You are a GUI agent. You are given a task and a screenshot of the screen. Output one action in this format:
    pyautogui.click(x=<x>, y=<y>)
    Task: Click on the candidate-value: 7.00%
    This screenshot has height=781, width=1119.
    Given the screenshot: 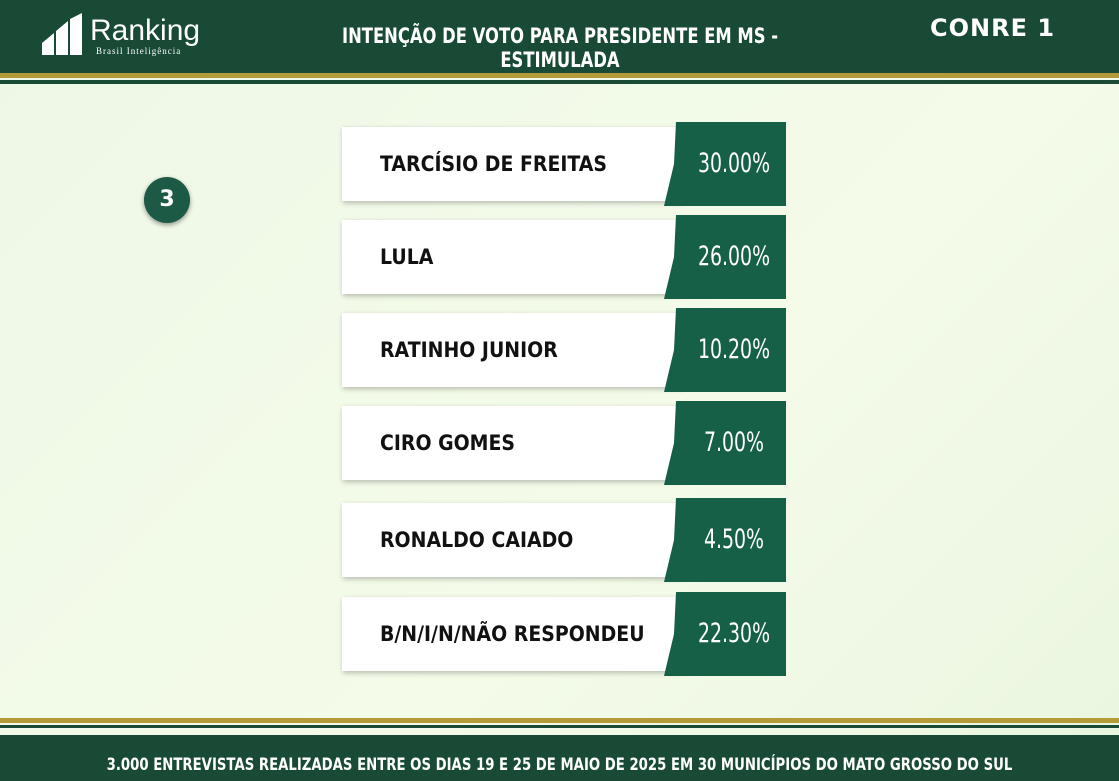 What is the action you would take?
    pyautogui.click(x=734, y=442)
    